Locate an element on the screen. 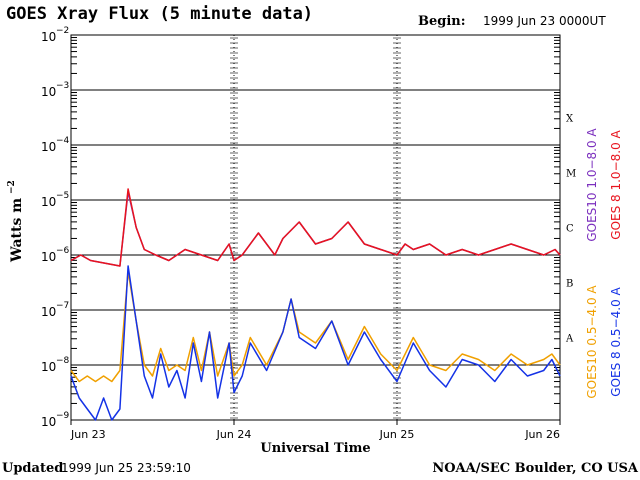 The image size is (640, 480). x-tick-label: Jun 24 is located at coordinates (234, 434).